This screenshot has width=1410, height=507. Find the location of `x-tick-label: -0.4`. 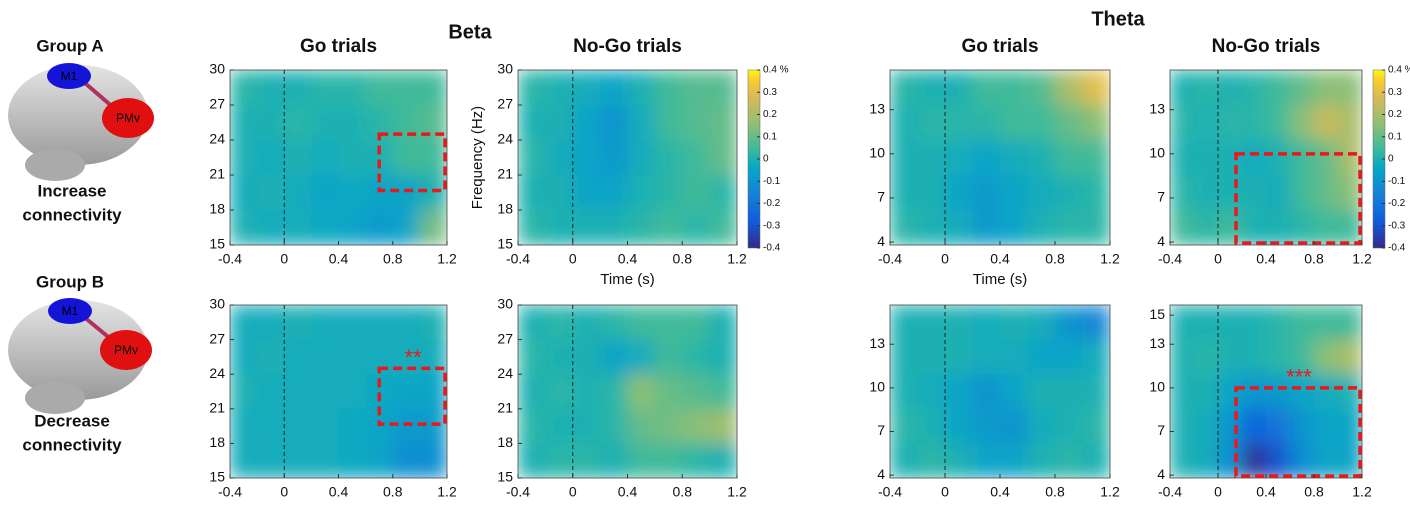

x-tick-label: -0.4 is located at coordinates (890, 259).